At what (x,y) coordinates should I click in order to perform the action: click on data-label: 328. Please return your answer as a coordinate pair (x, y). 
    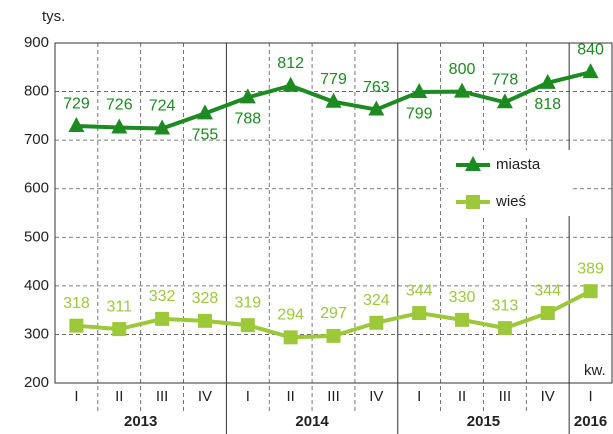
    Looking at the image, I should click on (205, 298).